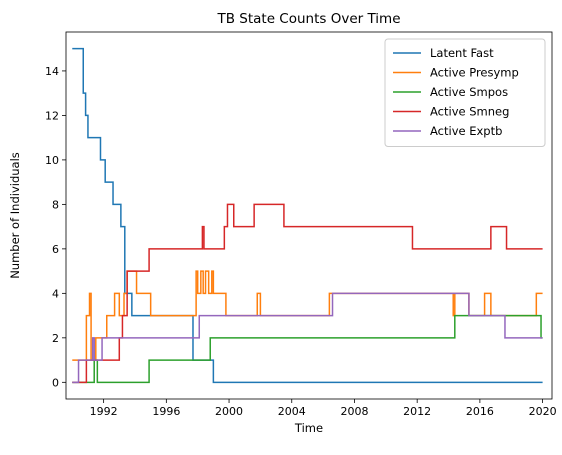  Describe the element at coordinates (229, 411) in the screenshot. I see `x-tick-label: 2000` at that location.